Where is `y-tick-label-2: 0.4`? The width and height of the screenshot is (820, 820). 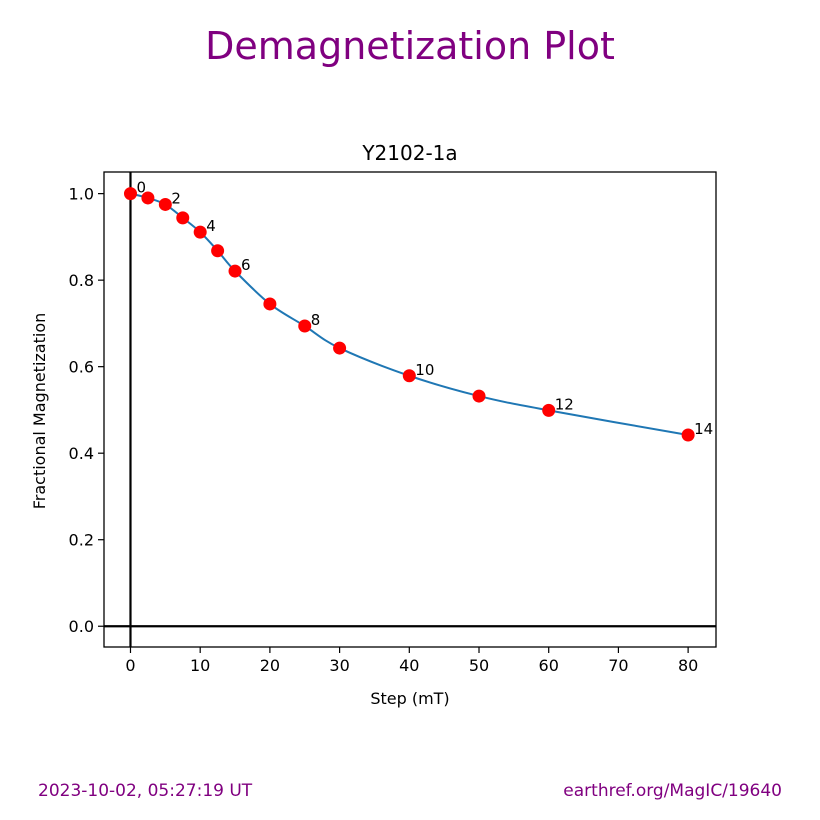 y-tick-label-2: 0.4 is located at coordinates (81, 453).